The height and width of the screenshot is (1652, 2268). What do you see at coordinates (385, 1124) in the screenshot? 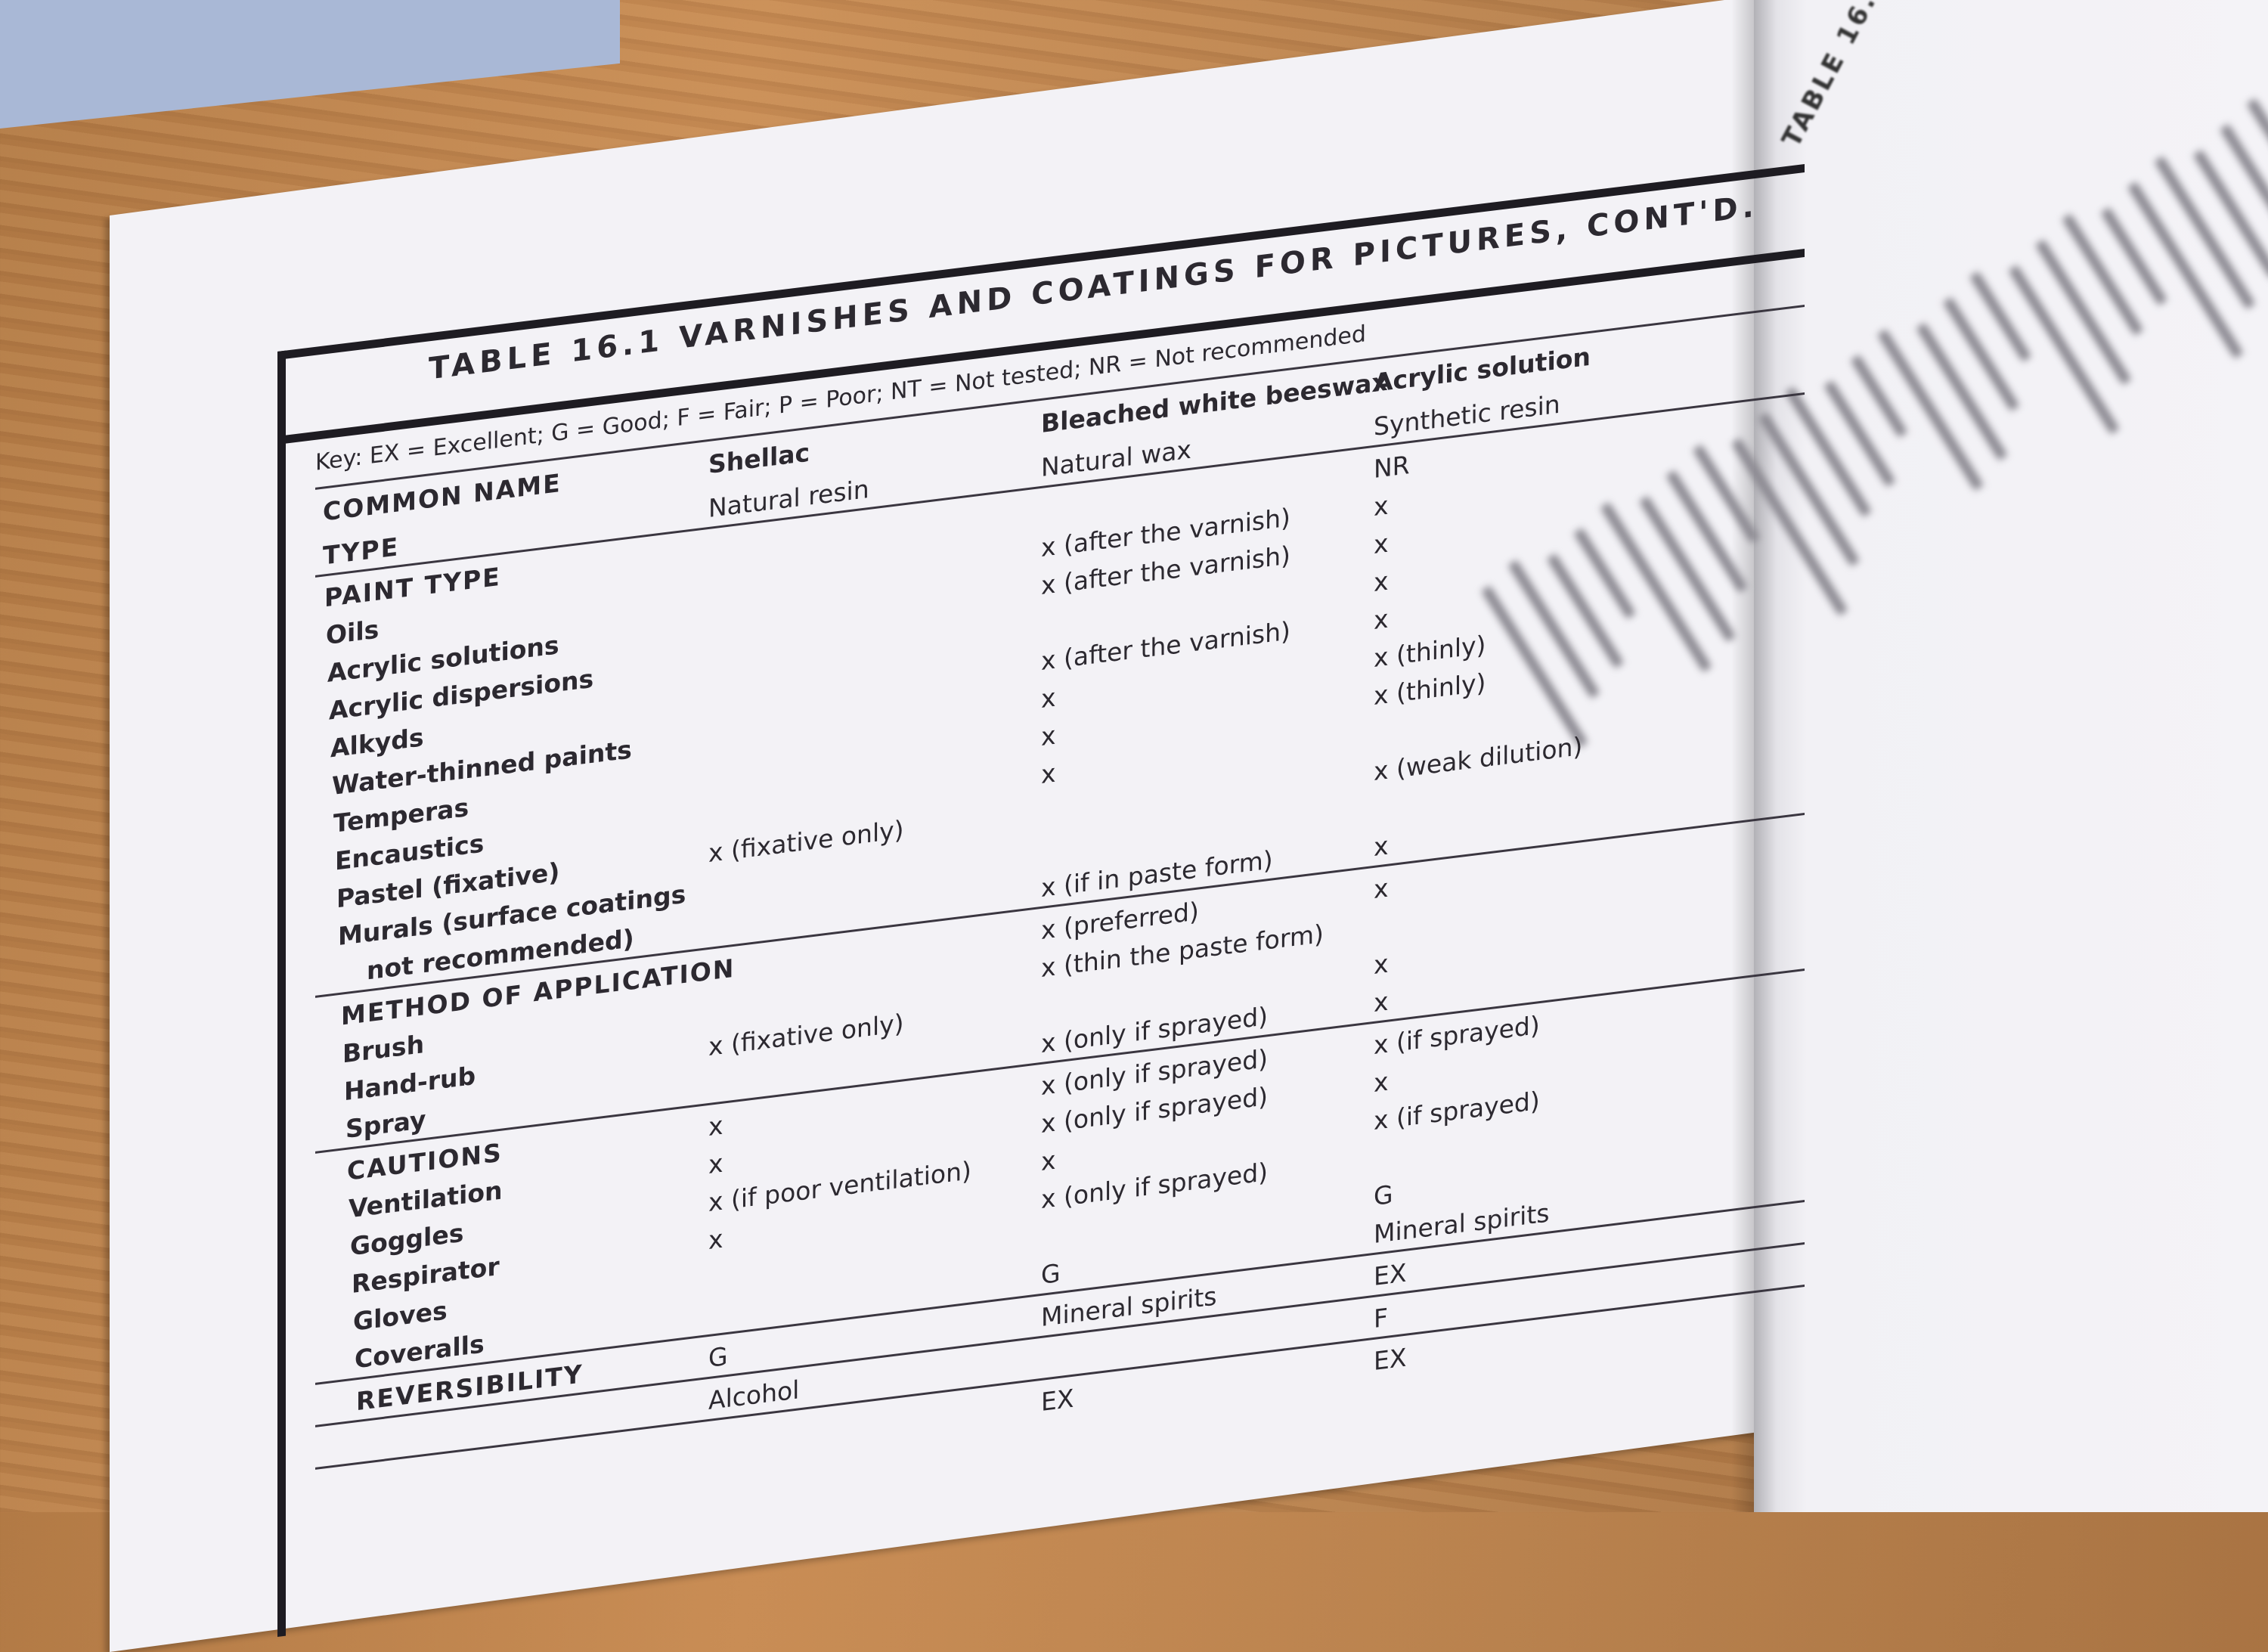
I see `row-label: Spray` at bounding box center [385, 1124].